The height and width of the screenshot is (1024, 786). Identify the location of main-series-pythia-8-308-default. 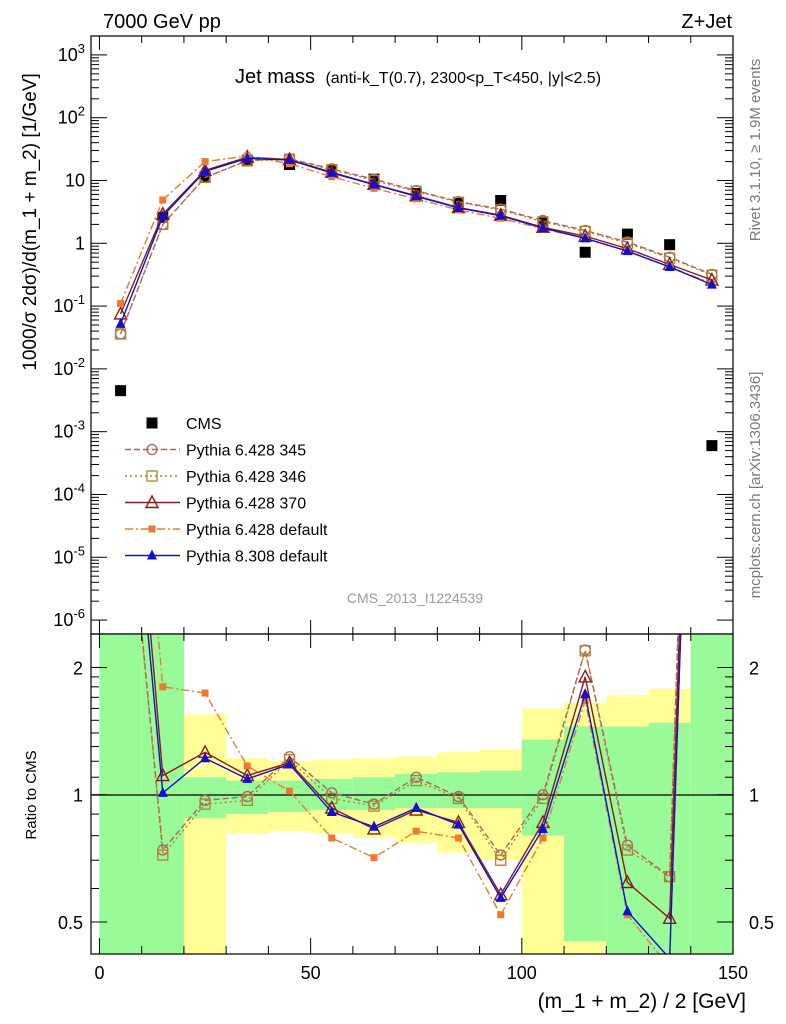
(416, 240).